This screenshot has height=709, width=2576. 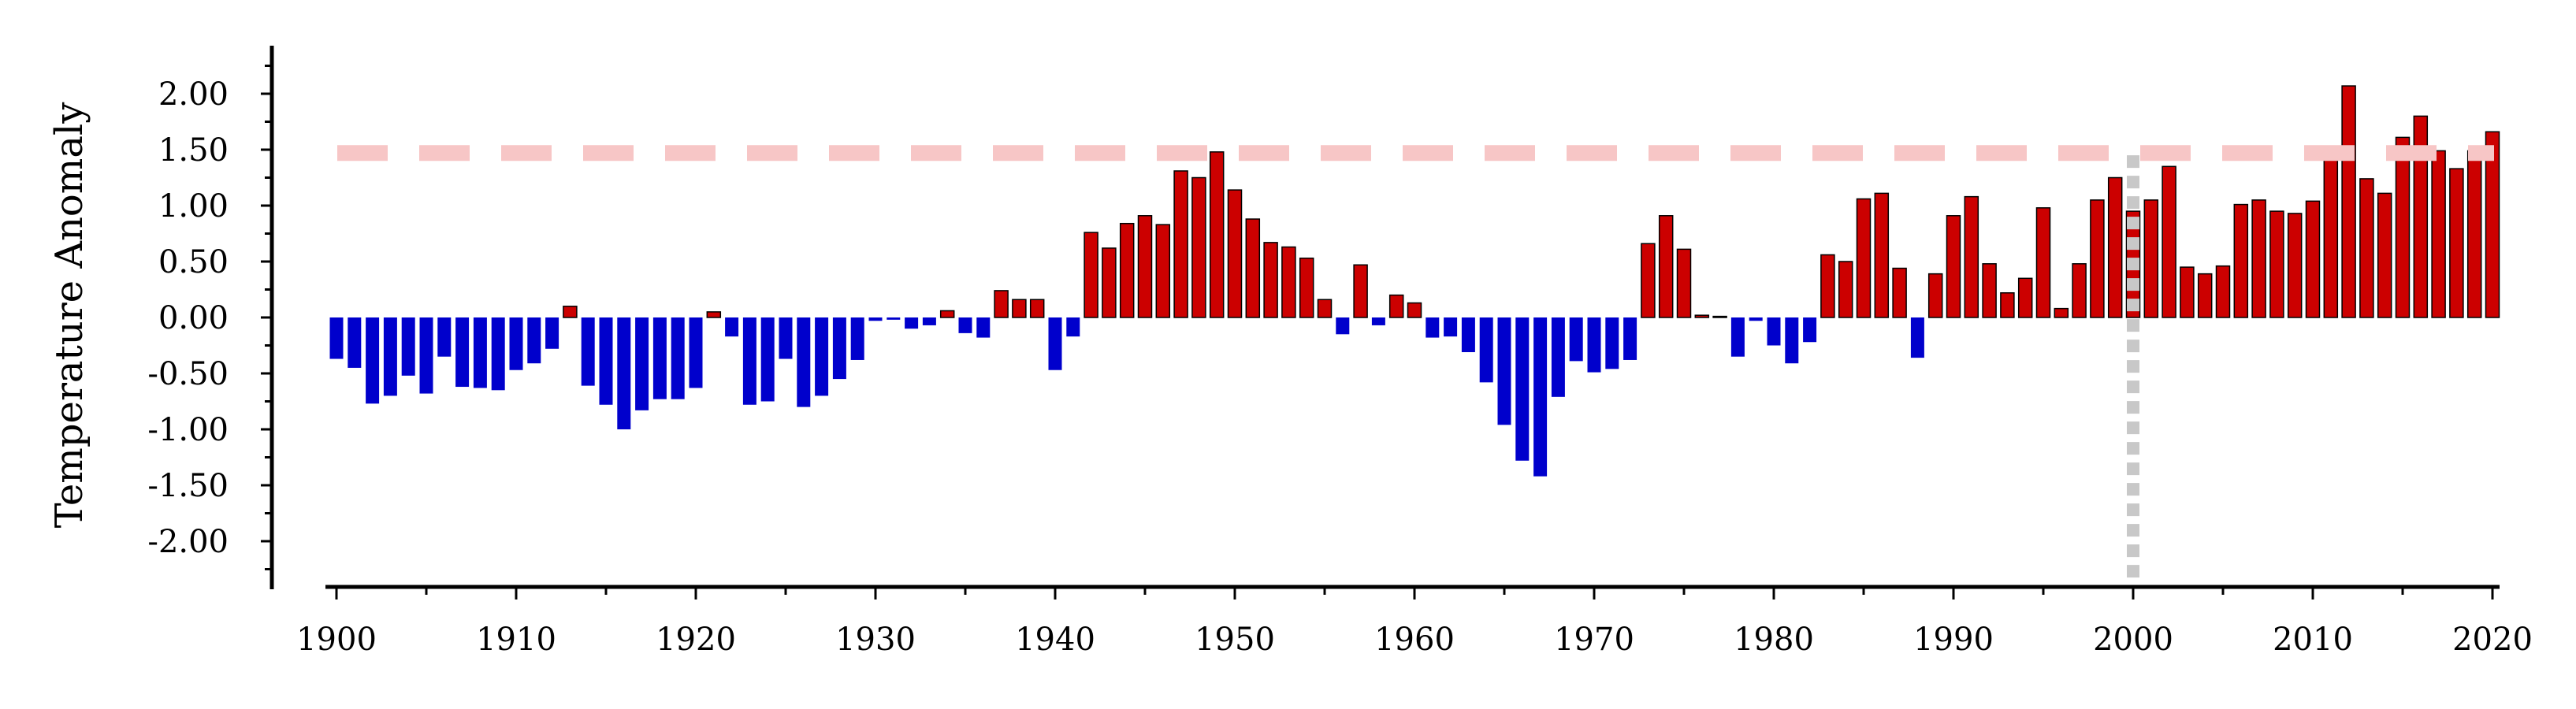 I want to click on bar-1933, so click(x=929, y=321).